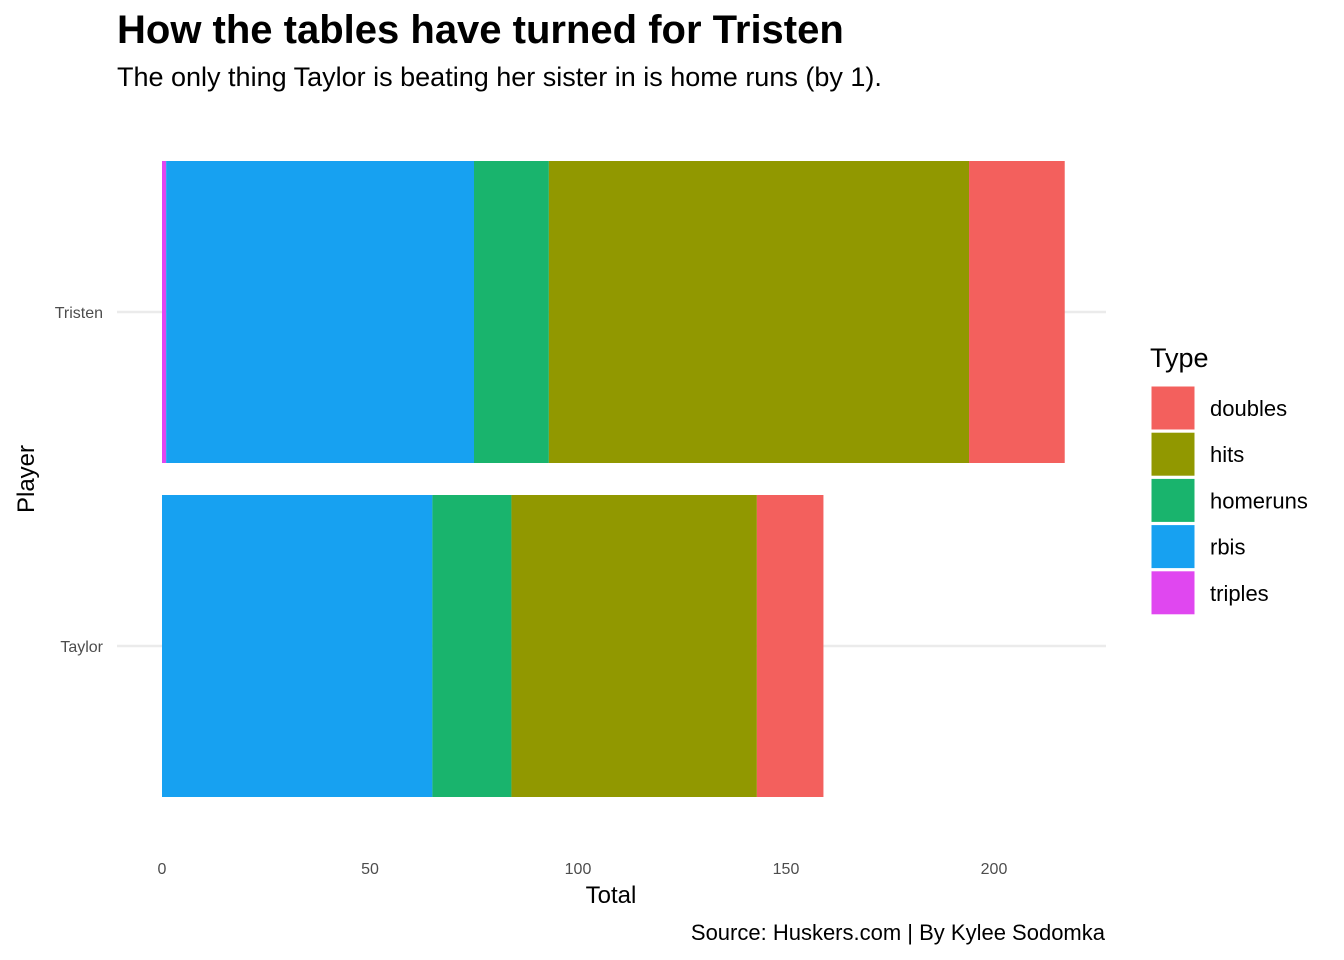 This screenshot has width=1344, height=960. Describe the element at coordinates (472, 646) in the screenshot. I see `bar-taylor-homeruns` at that location.